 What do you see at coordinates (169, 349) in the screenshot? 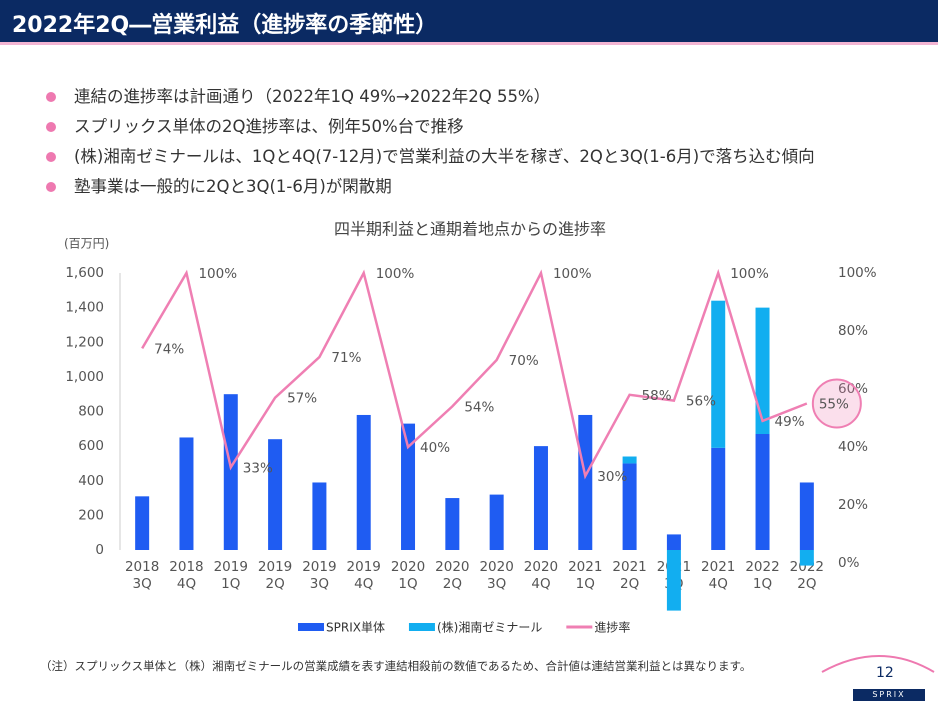
I see `data-label: 74%` at bounding box center [169, 349].